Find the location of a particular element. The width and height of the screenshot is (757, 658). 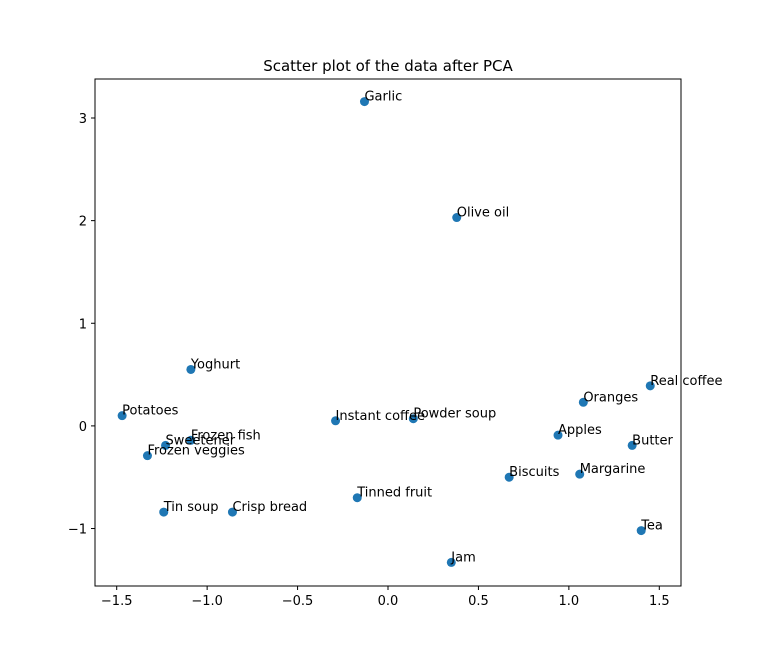

point-label: Sweetener is located at coordinates (201, 440).